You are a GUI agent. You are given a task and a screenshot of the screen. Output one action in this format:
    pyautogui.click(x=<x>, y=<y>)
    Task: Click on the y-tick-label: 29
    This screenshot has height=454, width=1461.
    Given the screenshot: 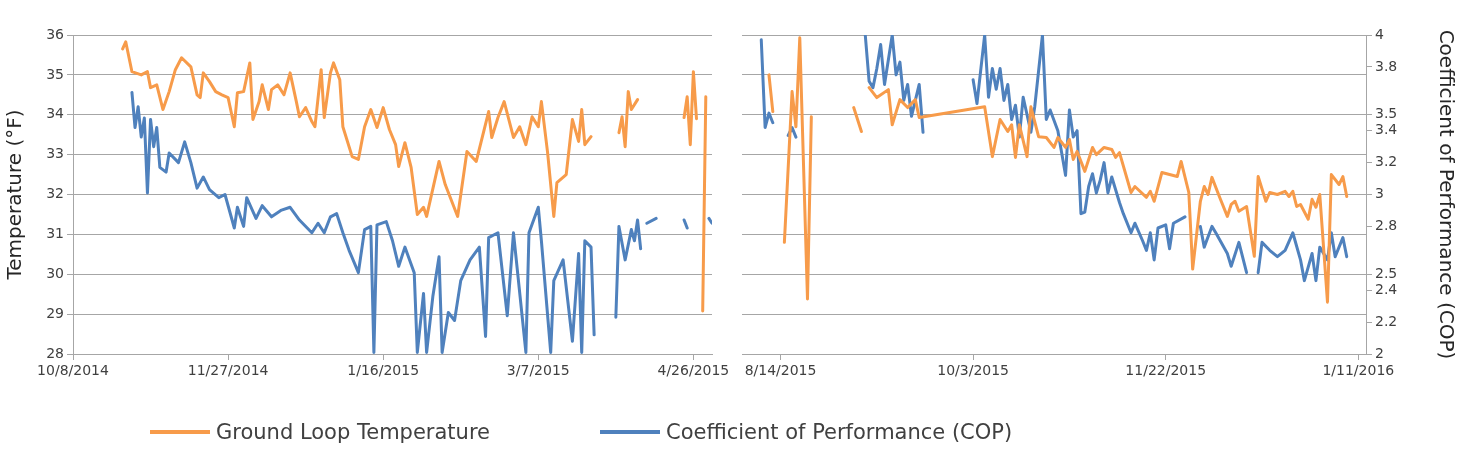 What is the action you would take?
    pyautogui.click(x=55, y=312)
    